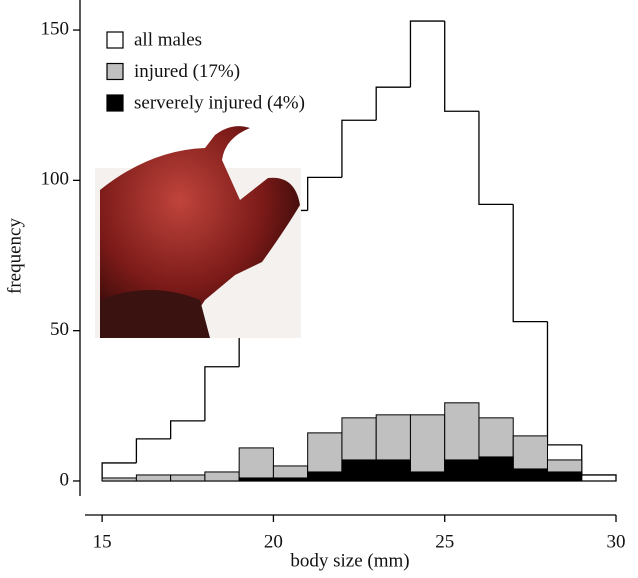  I want to click on x-tick-label: 15, so click(102, 541).